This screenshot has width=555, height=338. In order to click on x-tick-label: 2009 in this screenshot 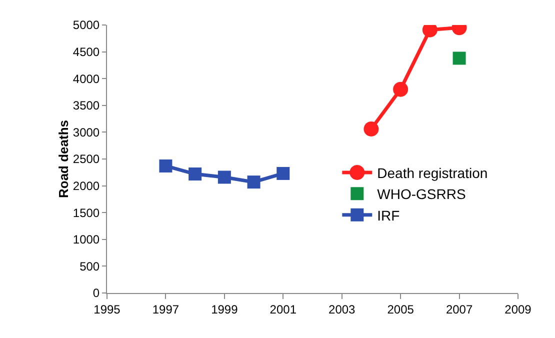, I will do `click(518, 309)`.